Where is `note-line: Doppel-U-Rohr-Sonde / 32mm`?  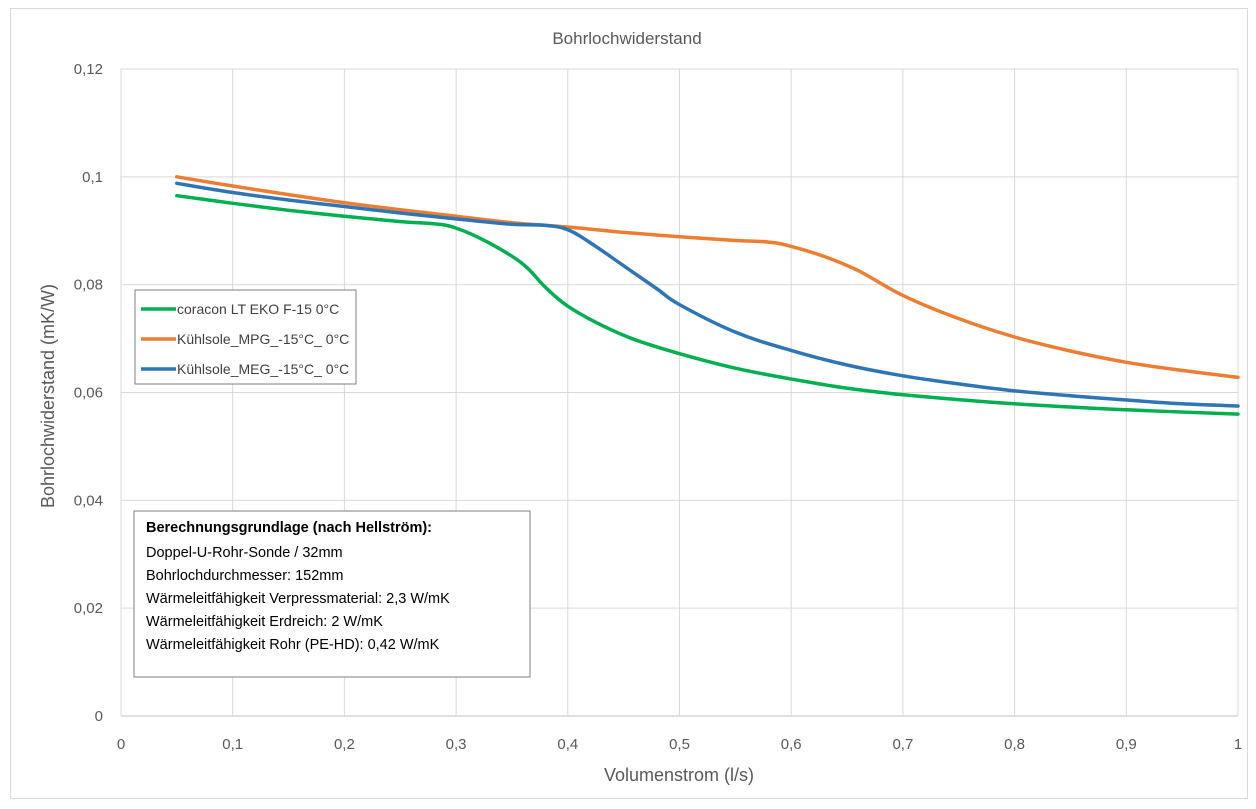
note-line: Doppel-U-Rohr-Sonde / 32mm is located at coordinates (244, 553).